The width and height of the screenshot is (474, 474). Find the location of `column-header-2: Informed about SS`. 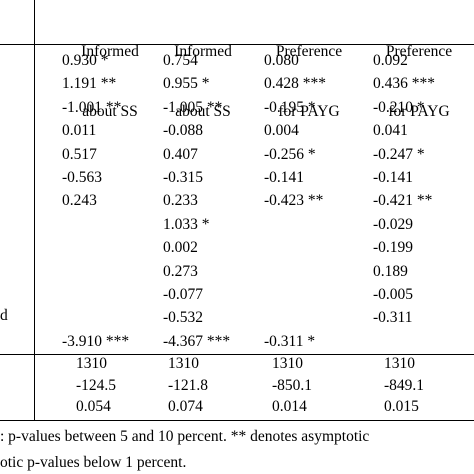

column-header-2: Informed about SS is located at coordinates (203, 82).